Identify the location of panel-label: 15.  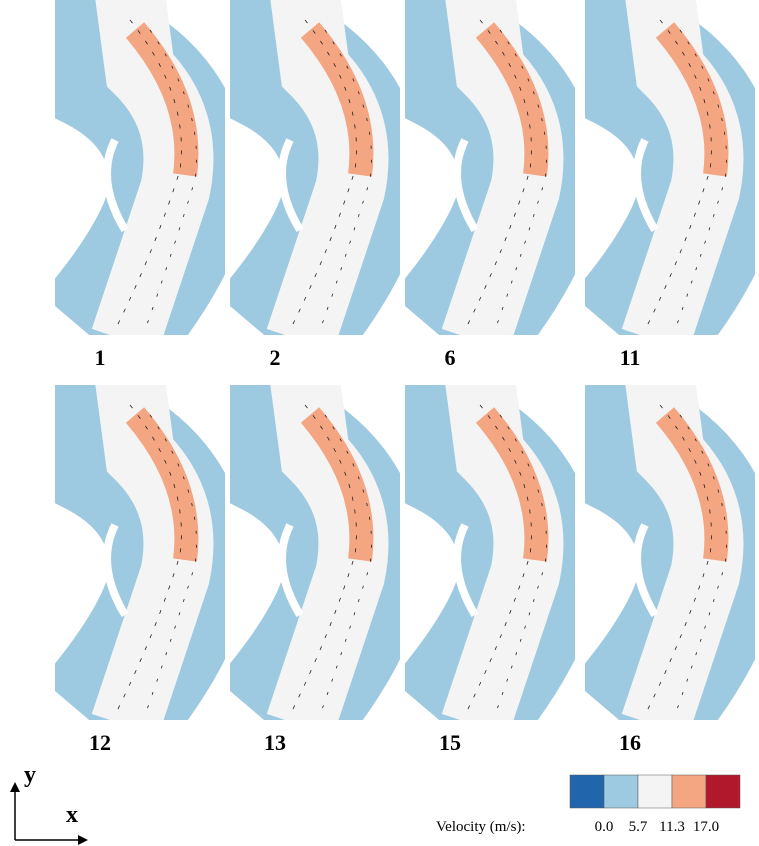
(450, 742).